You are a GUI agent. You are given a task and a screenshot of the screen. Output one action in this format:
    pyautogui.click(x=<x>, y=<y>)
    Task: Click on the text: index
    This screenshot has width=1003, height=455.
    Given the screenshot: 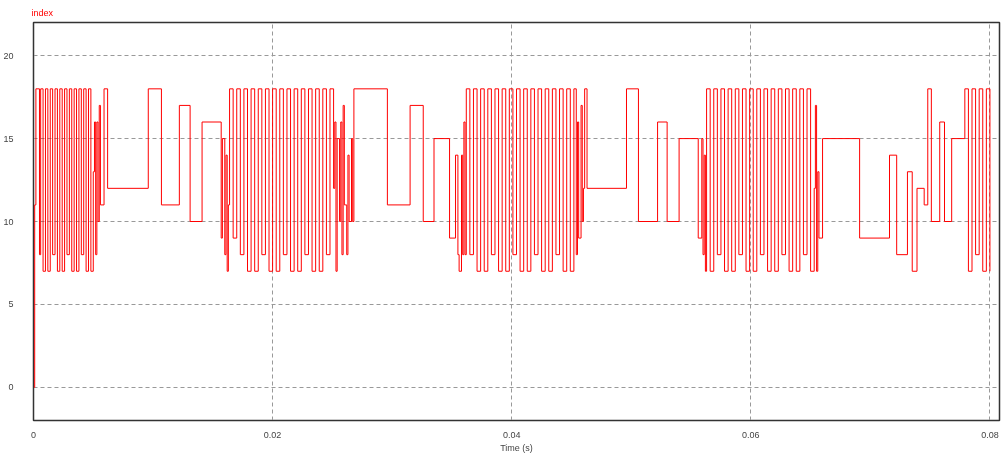 What is the action you would take?
    pyautogui.click(x=42, y=12)
    